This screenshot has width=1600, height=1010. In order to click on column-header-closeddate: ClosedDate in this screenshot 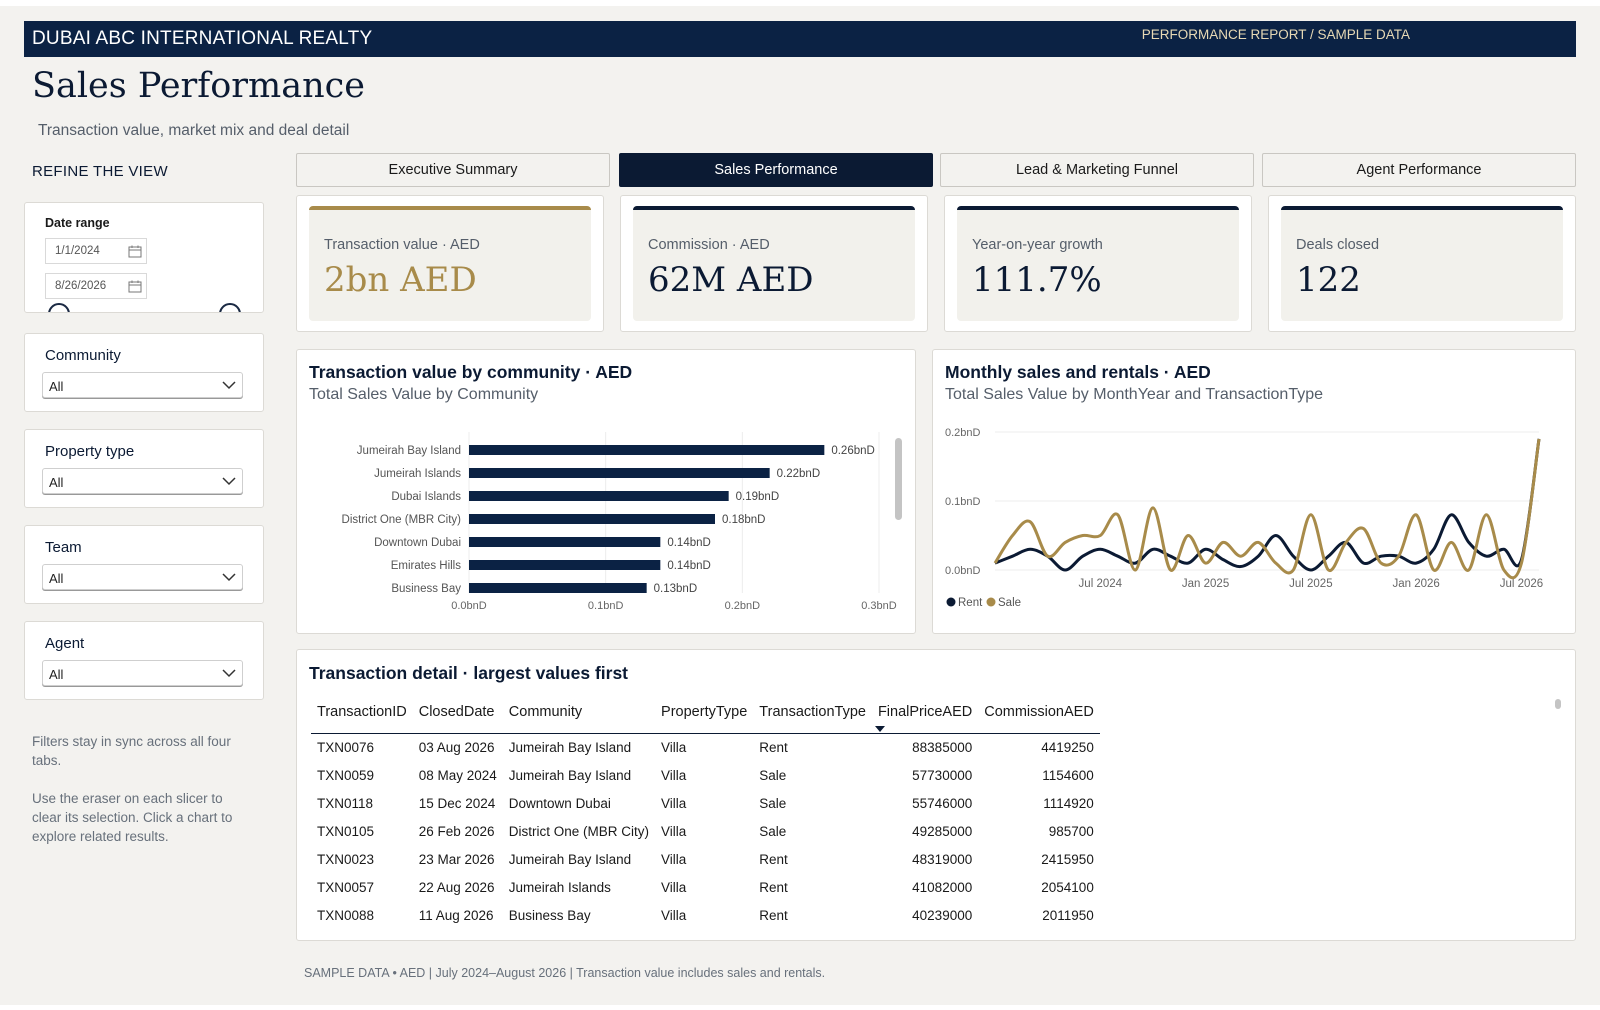, I will do `click(457, 715)`.